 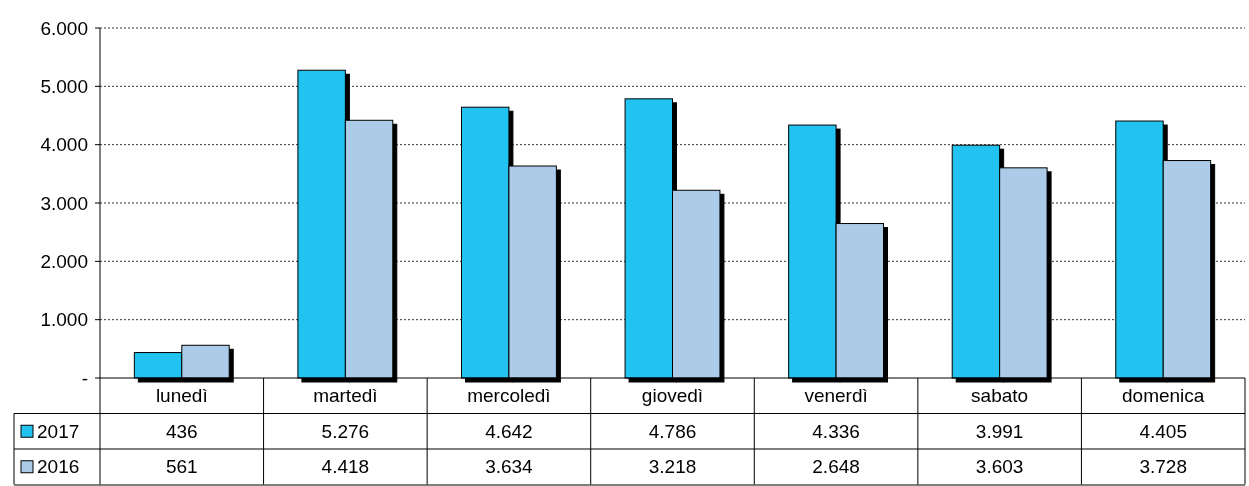 What do you see at coordinates (181, 431) in the screenshot?
I see `data-label: 436` at bounding box center [181, 431].